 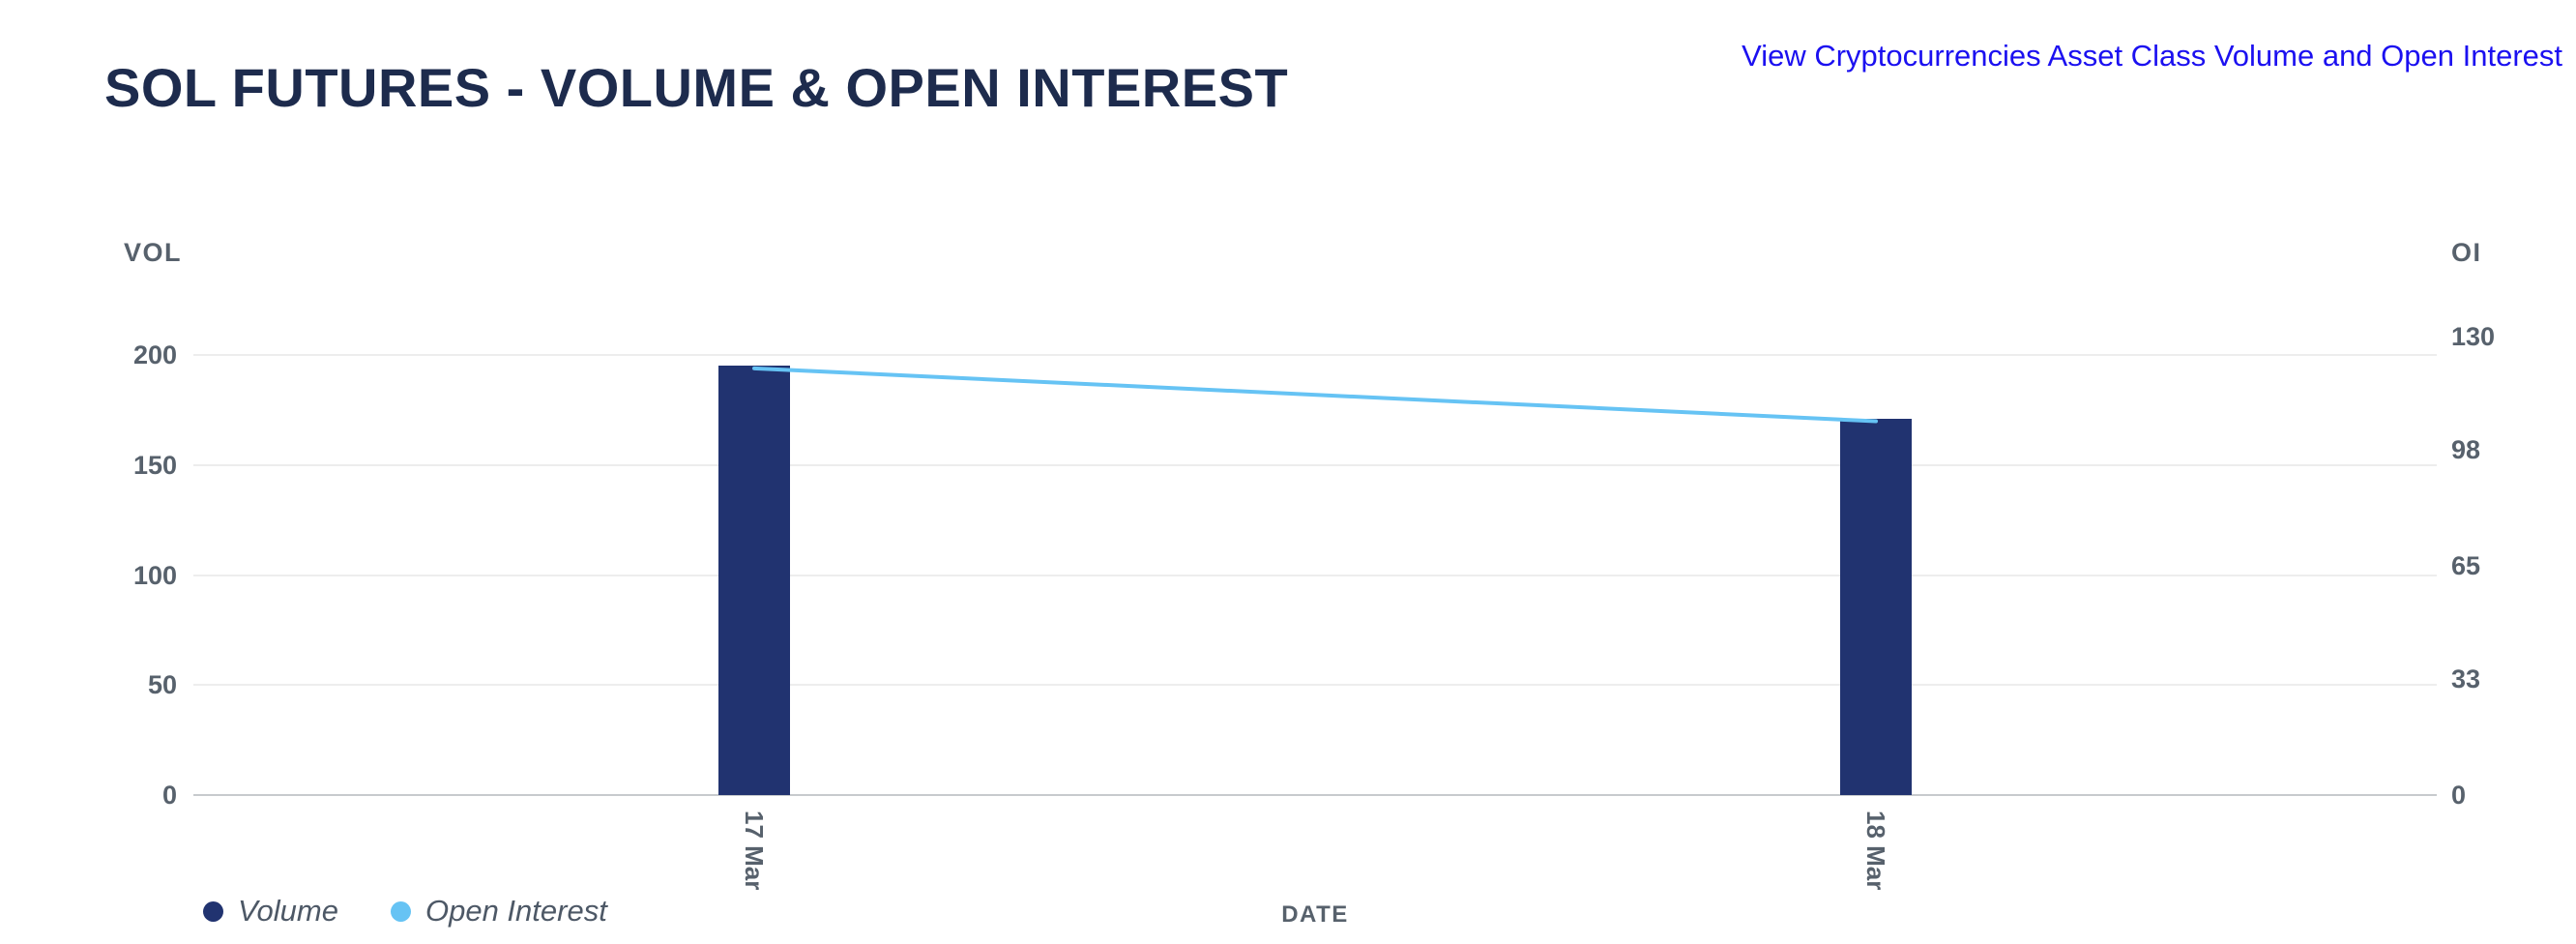 What do you see at coordinates (754, 851) in the screenshot?
I see `x-tick-17-mar: 17 Mar` at bounding box center [754, 851].